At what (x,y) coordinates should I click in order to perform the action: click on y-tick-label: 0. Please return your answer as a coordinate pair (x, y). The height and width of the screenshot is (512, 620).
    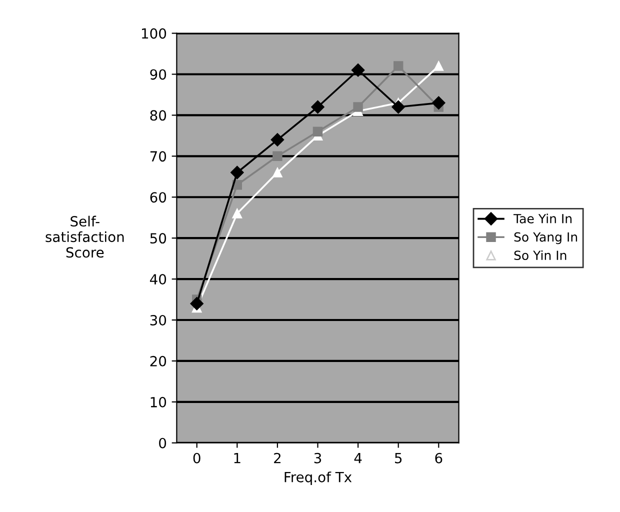
    Looking at the image, I should click on (162, 443).